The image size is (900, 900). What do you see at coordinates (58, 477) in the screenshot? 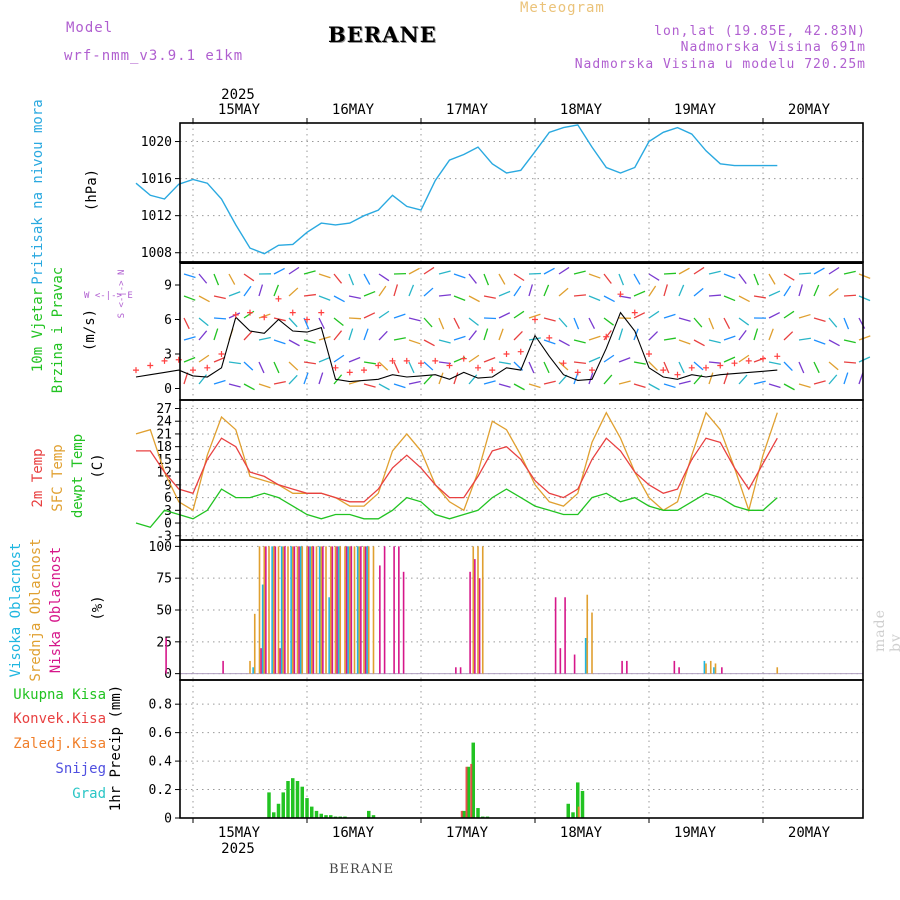
I see `temp-label-sfc: SFC Temp` at bounding box center [58, 477].